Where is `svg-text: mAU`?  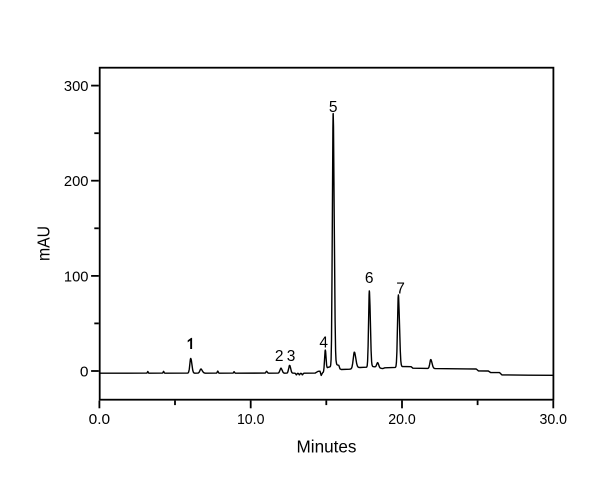
svg-text: mAU is located at coordinates (44, 243).